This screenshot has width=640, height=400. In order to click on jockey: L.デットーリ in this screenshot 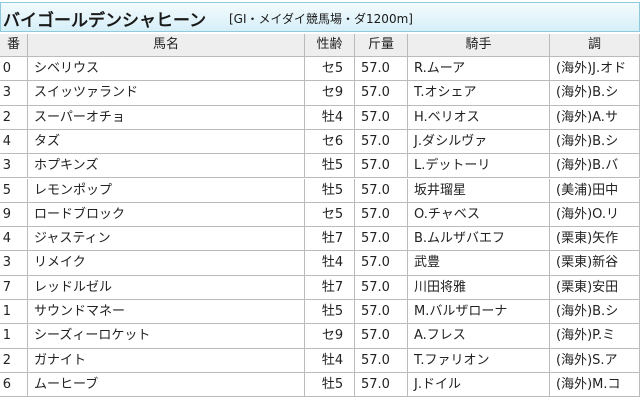, I will do `click(479, 166)`.